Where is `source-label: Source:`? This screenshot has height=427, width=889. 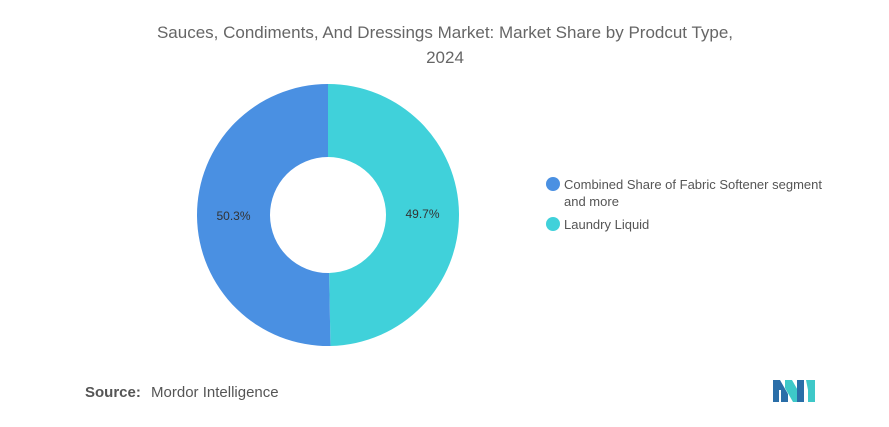 source-label: Source: is located at coordinates (113, 392).